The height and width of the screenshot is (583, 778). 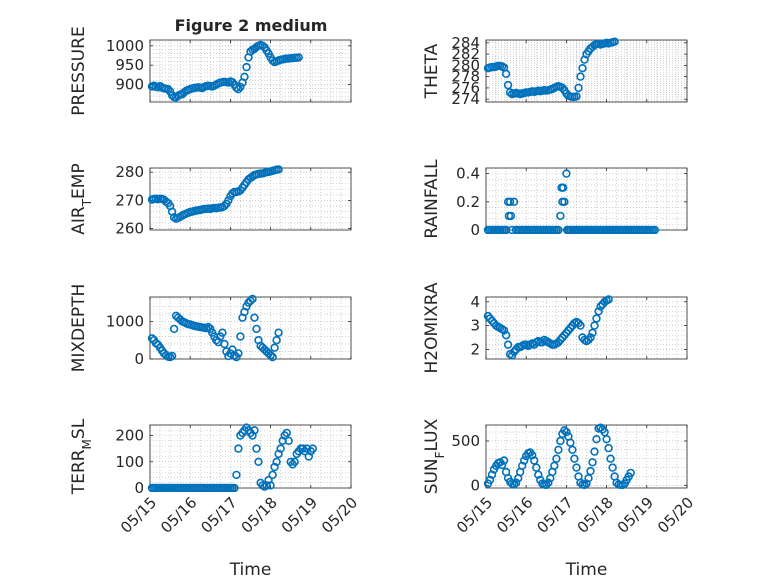 What do you see at coordinates (81, 456) in the screenshot?
I see `y-axis-label: TERRMSL` at bounding box center [81, 456].